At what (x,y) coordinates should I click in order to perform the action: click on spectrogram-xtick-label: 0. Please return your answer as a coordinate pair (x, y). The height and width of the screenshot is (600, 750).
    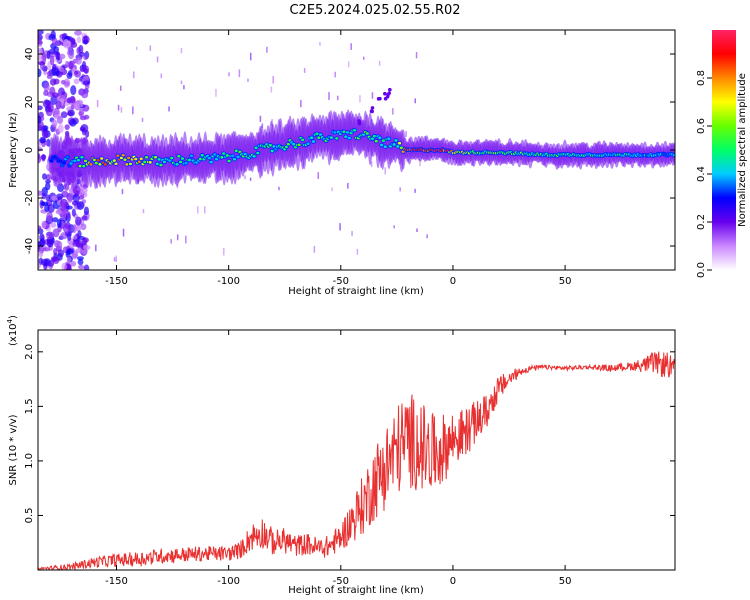
    Looking at the image, I should click on (453, 281).